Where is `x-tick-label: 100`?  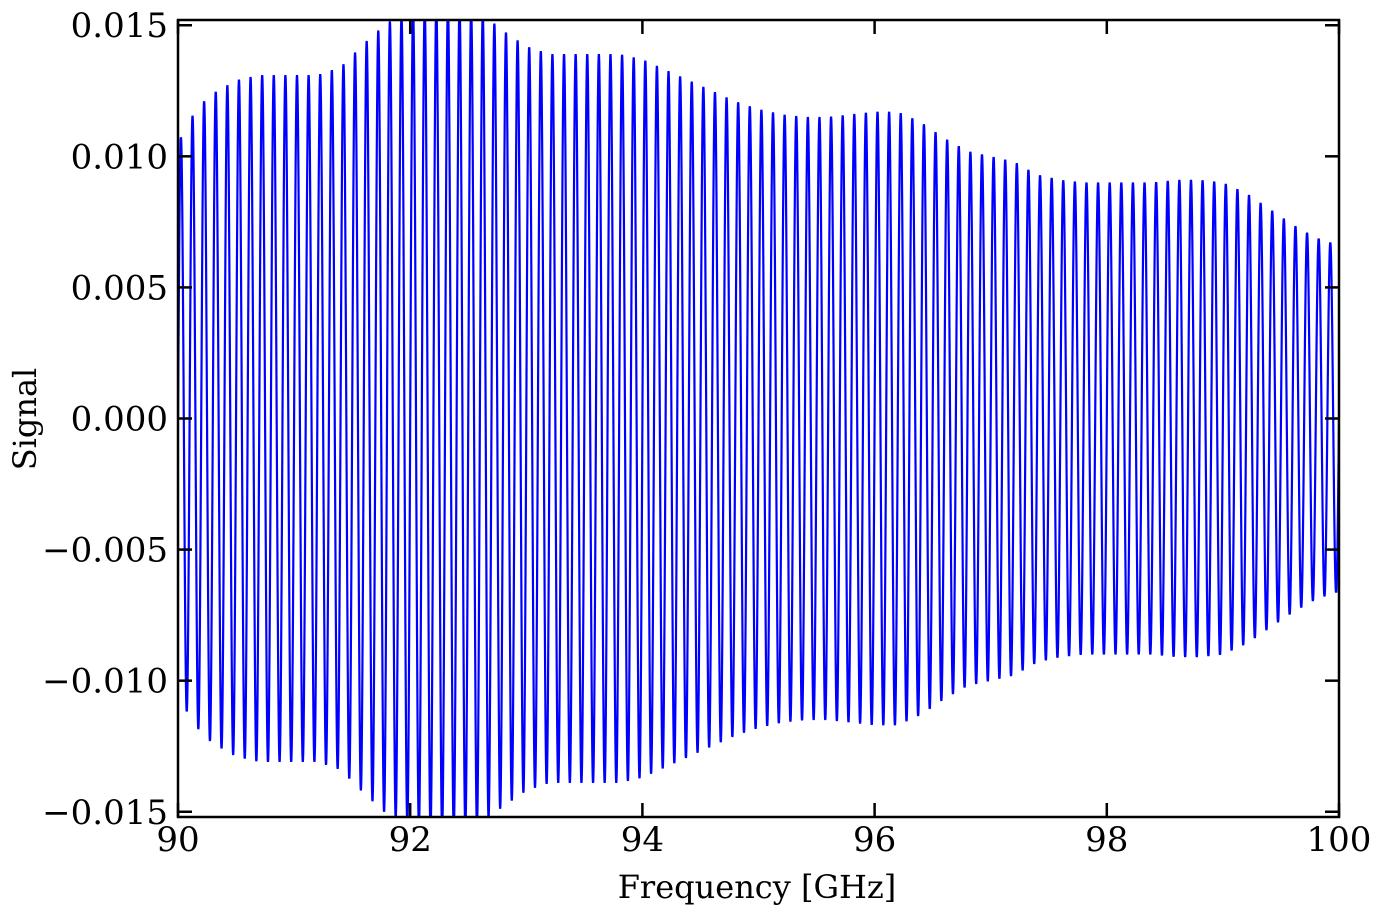
x-tick-label: 100 is located at coordinates (1339, 840).